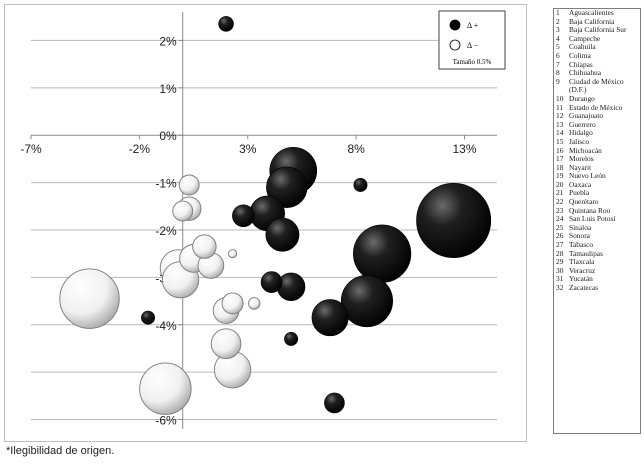  Describe the element at coordinates (560, 227) in the screenshot. I see `state-number: 25` at that location.